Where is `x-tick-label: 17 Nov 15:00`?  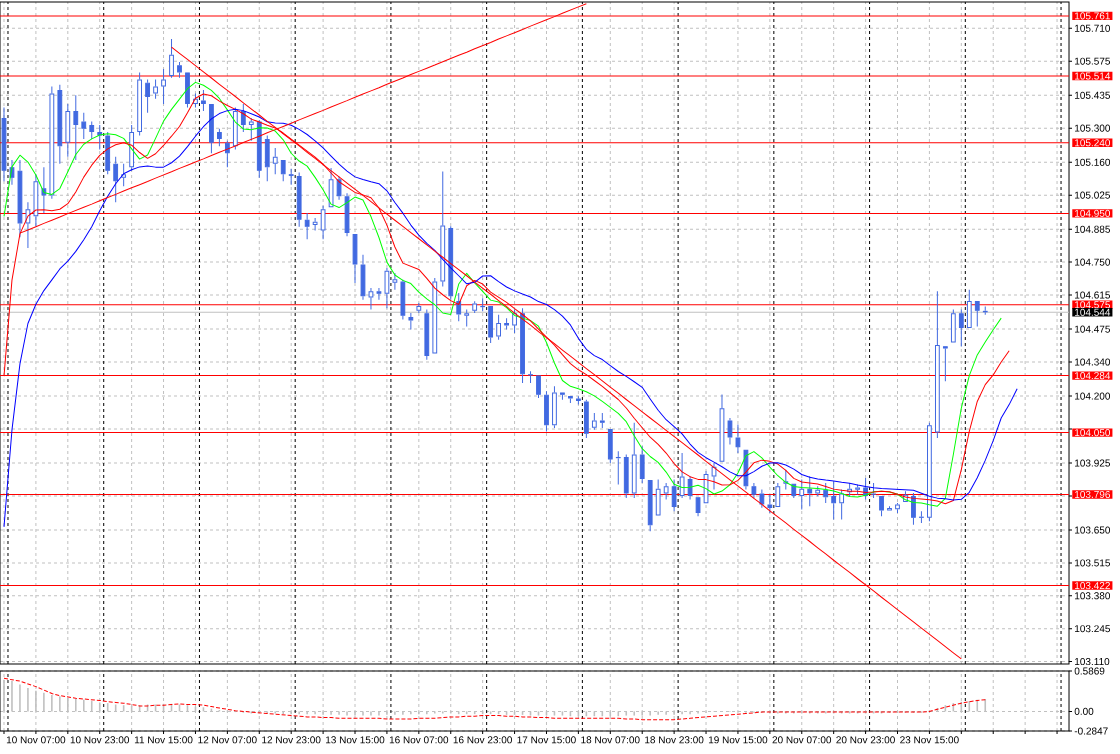 x-tick-label: 17 Nov 15:00 is located at coordinates (546, 740).